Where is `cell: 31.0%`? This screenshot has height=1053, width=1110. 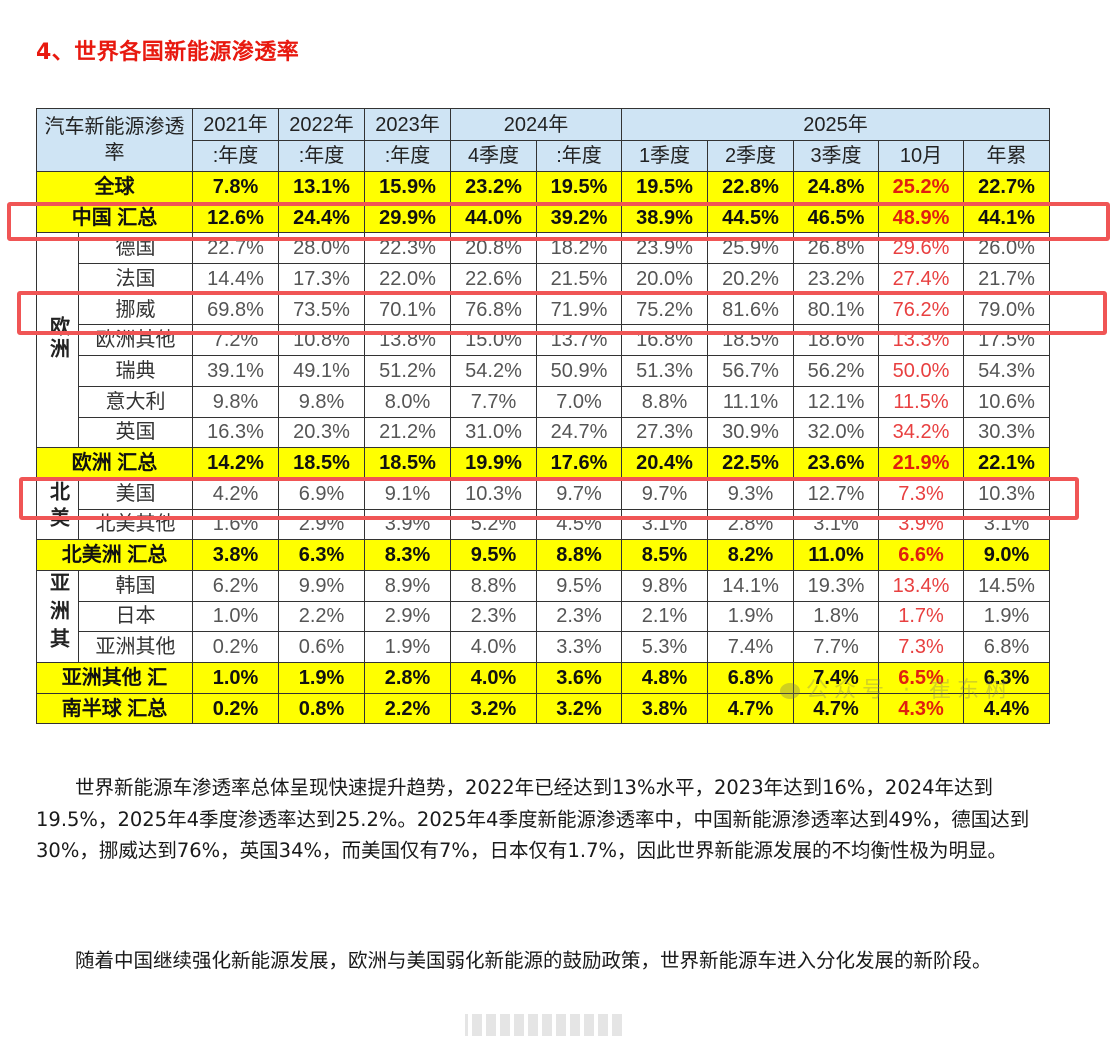 cell: 31.0% is located at coordinates (493, 432).